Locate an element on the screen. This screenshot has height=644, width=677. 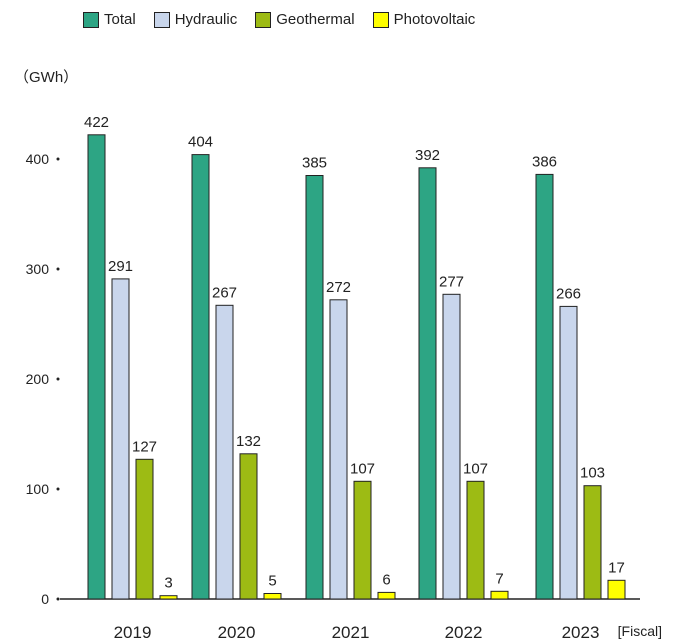
x-axis-unit-label: [Fiscal] is located at coordinates (640, 631).